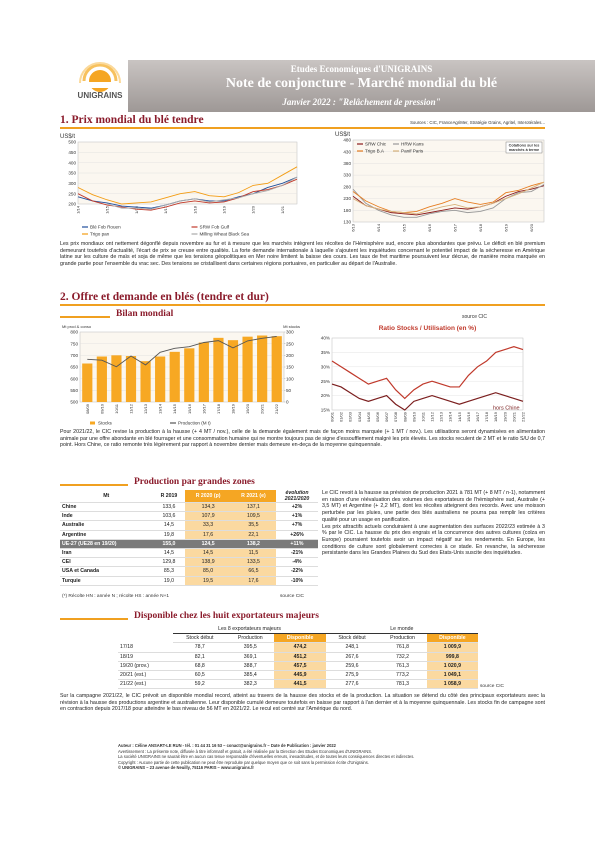  I want to click on table-cell: Australie, so click(106, 525).